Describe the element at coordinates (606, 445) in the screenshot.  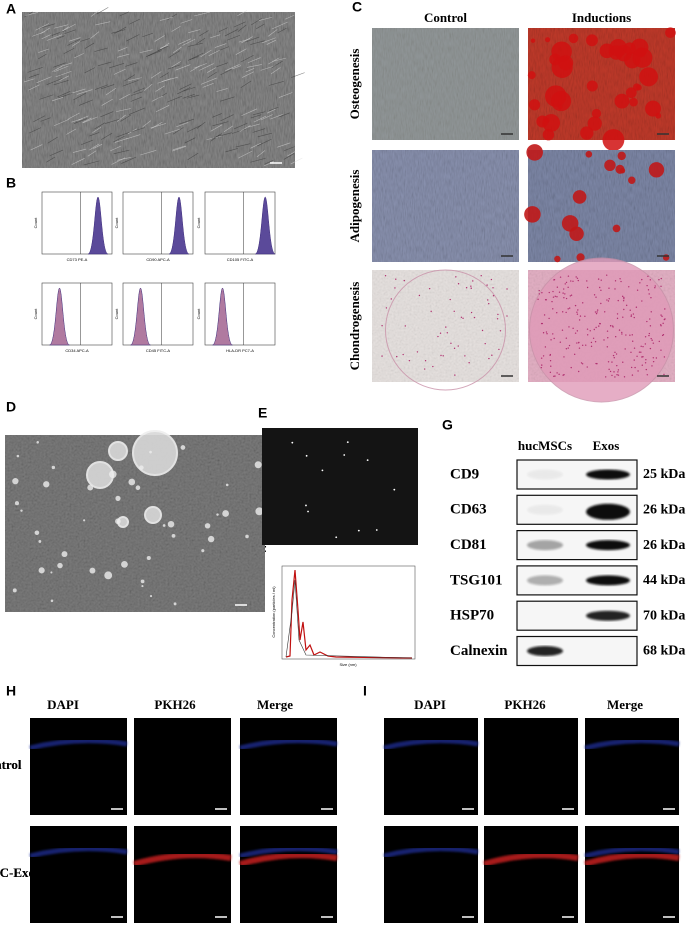
I see `column-header: Exos` at that location.